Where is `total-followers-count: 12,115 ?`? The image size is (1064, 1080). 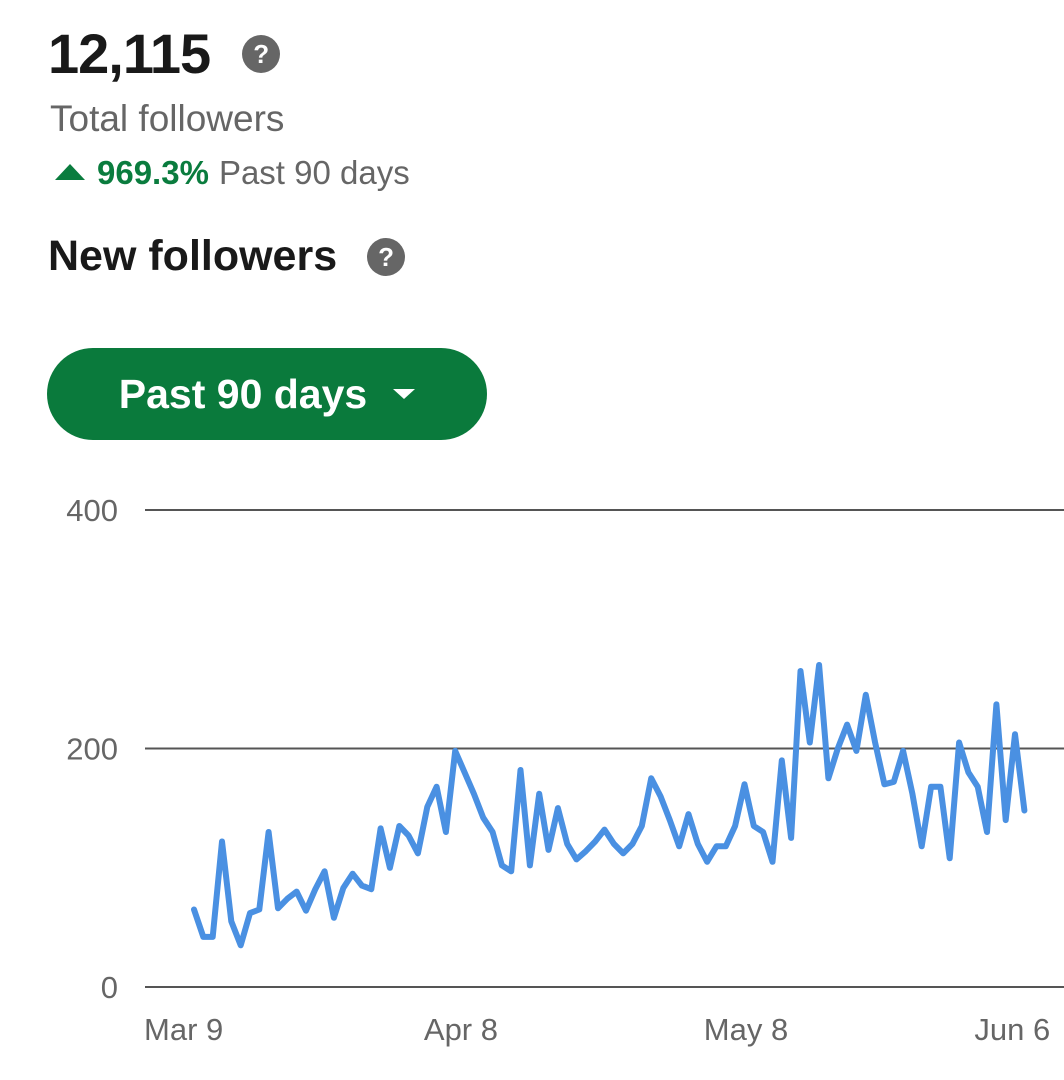 total-followers-count: 12,115 ? is located at coordinates (164, 54).